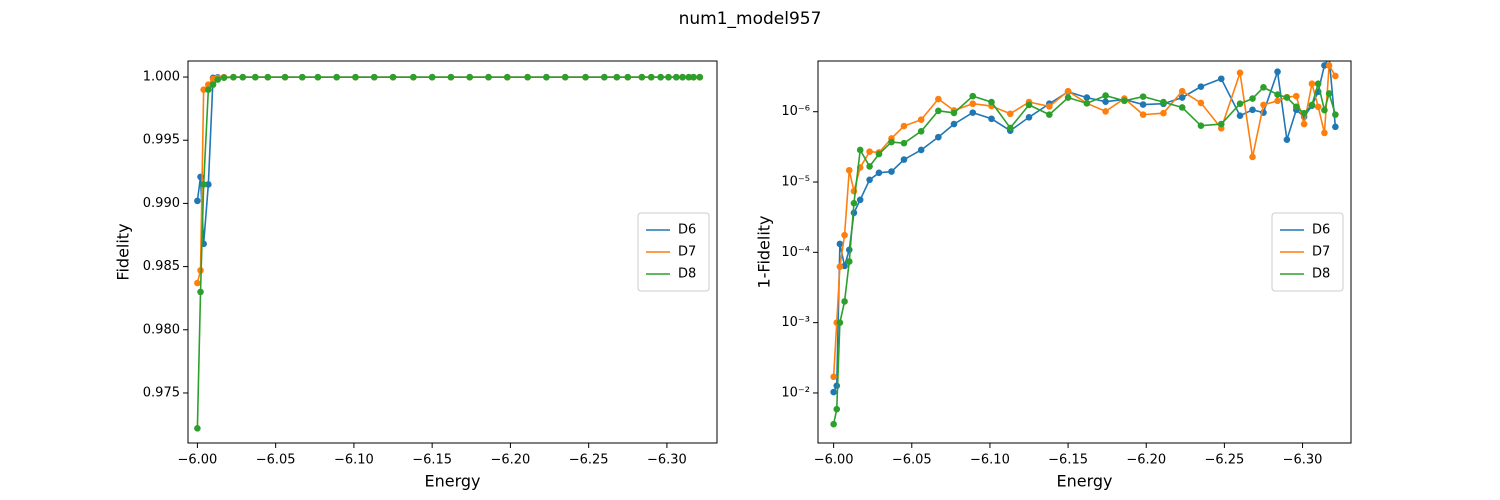 This screenshot has height=500, width=1500. Describe the element at coordinates (276, 460) in the screenshot. I see `x-tick-label: −6.05` at that location.